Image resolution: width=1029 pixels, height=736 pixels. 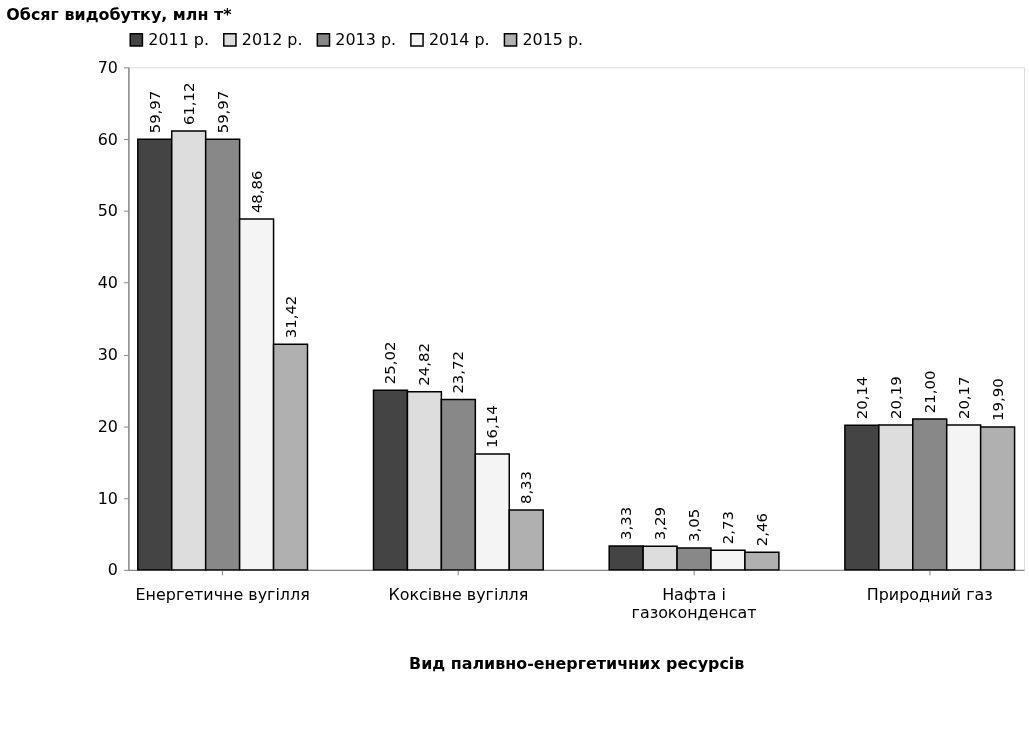 What do you see at coordinates (107, 67) in the screenshot?
I see `y-tick-label: 70` at bounding box center [107, 67].